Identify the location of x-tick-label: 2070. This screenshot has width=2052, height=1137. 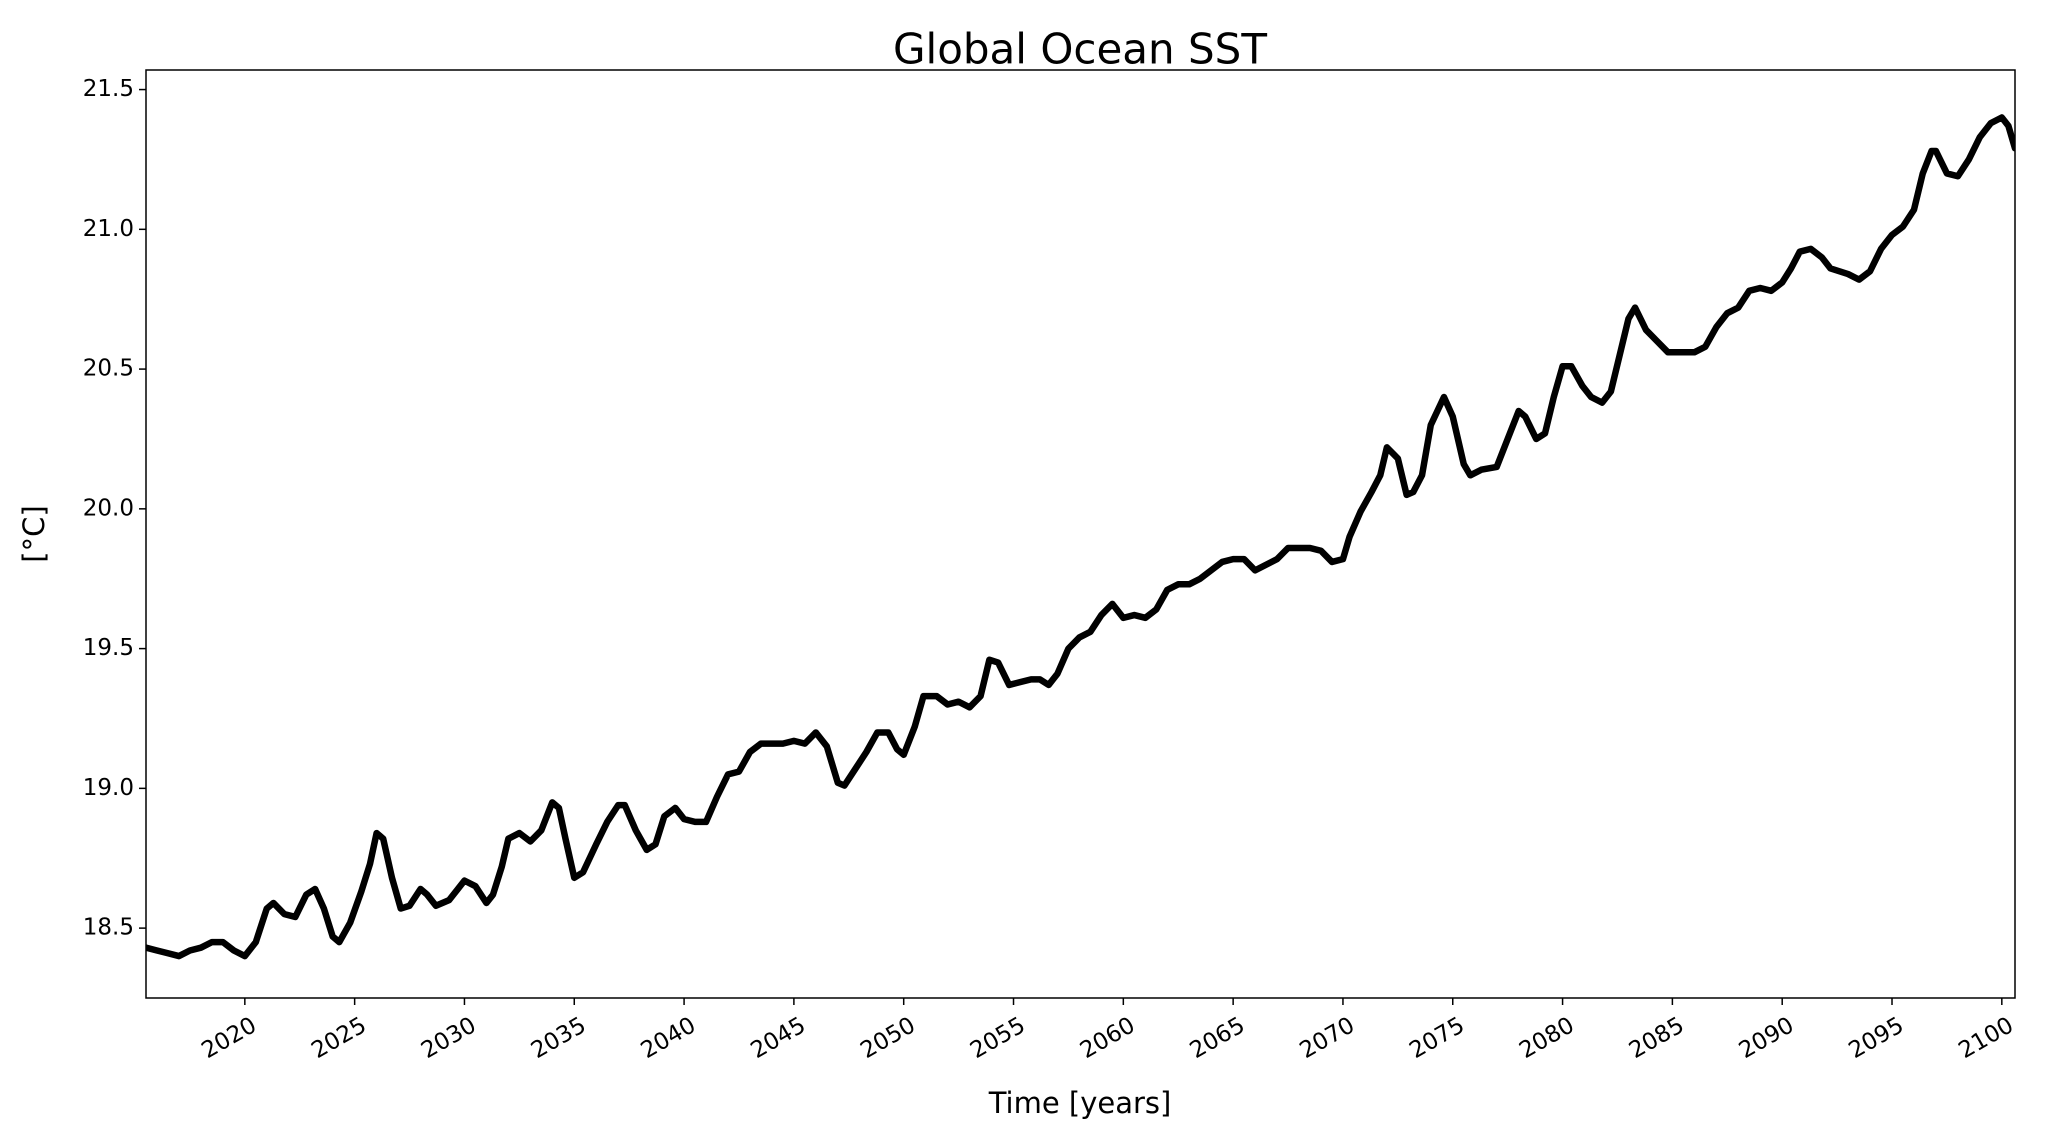
(1327, 1038).